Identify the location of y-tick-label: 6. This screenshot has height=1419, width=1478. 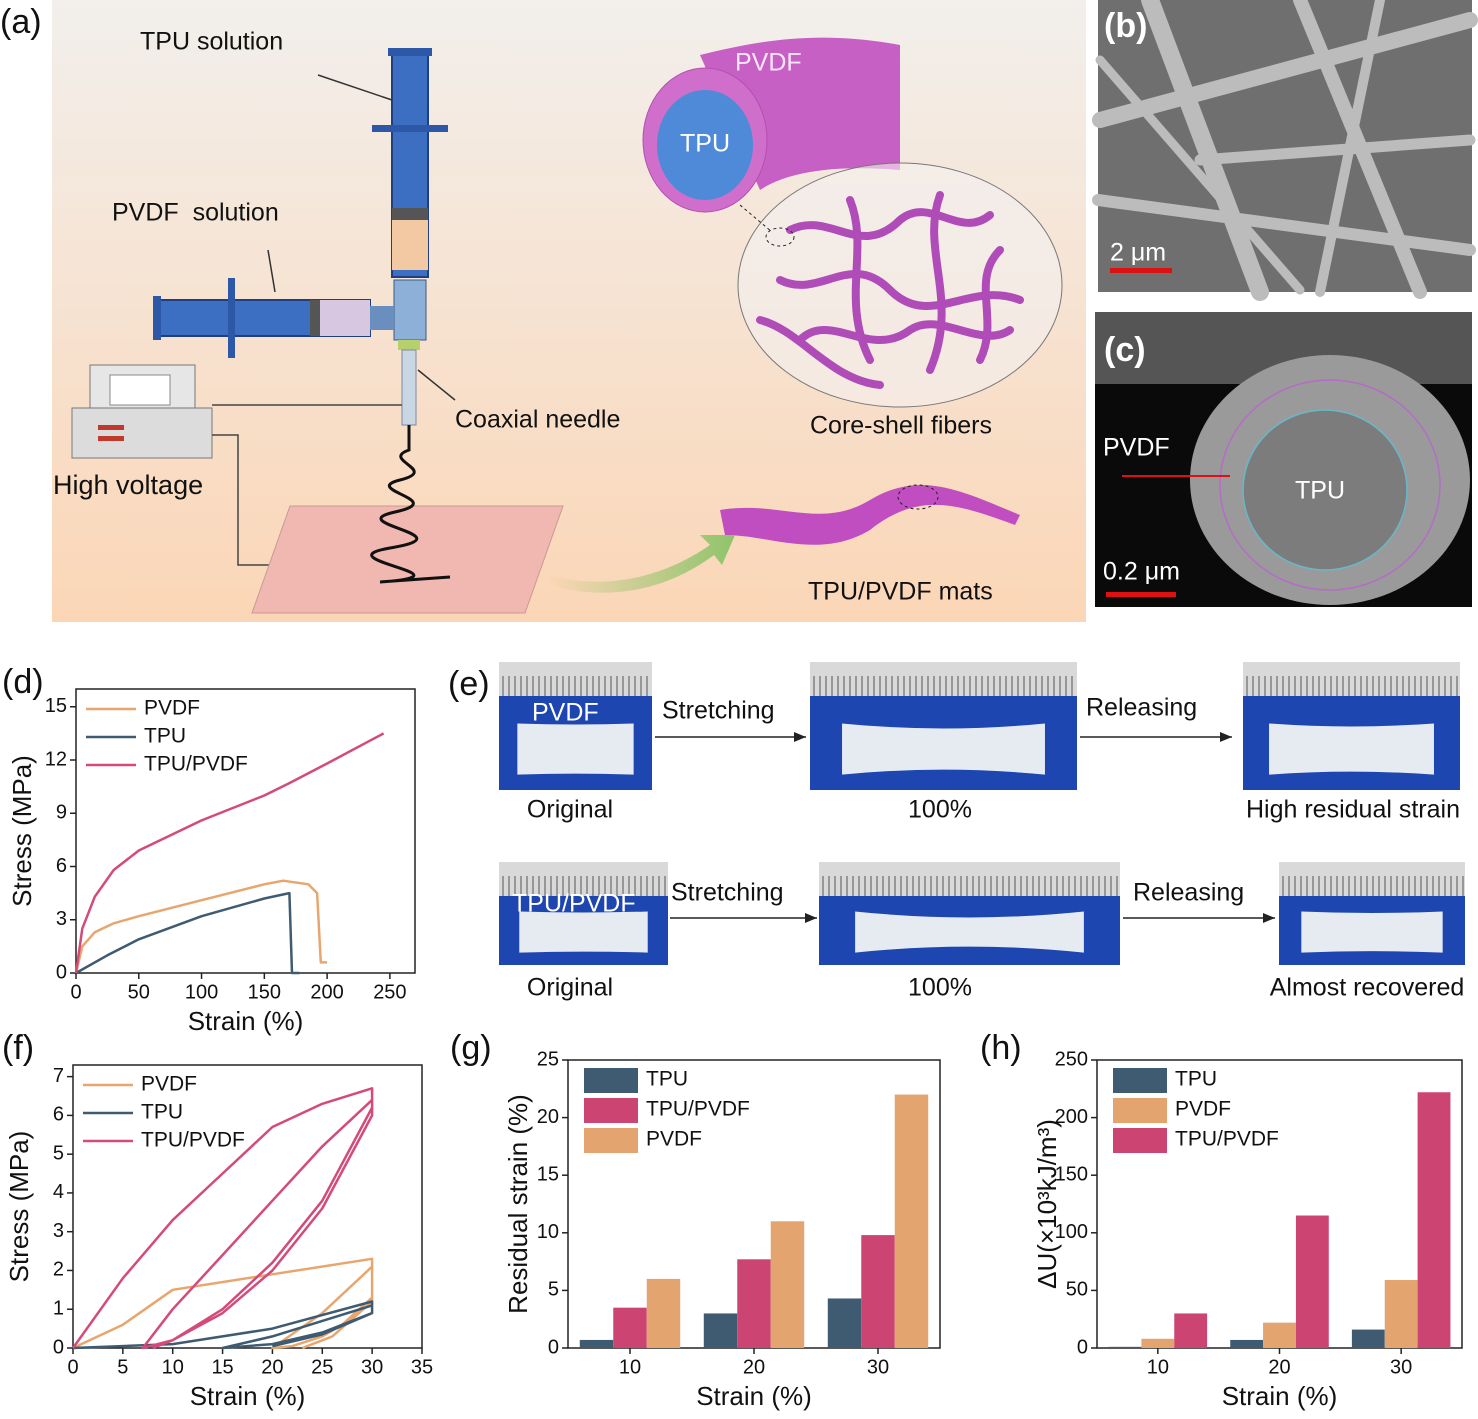
(61, 866).